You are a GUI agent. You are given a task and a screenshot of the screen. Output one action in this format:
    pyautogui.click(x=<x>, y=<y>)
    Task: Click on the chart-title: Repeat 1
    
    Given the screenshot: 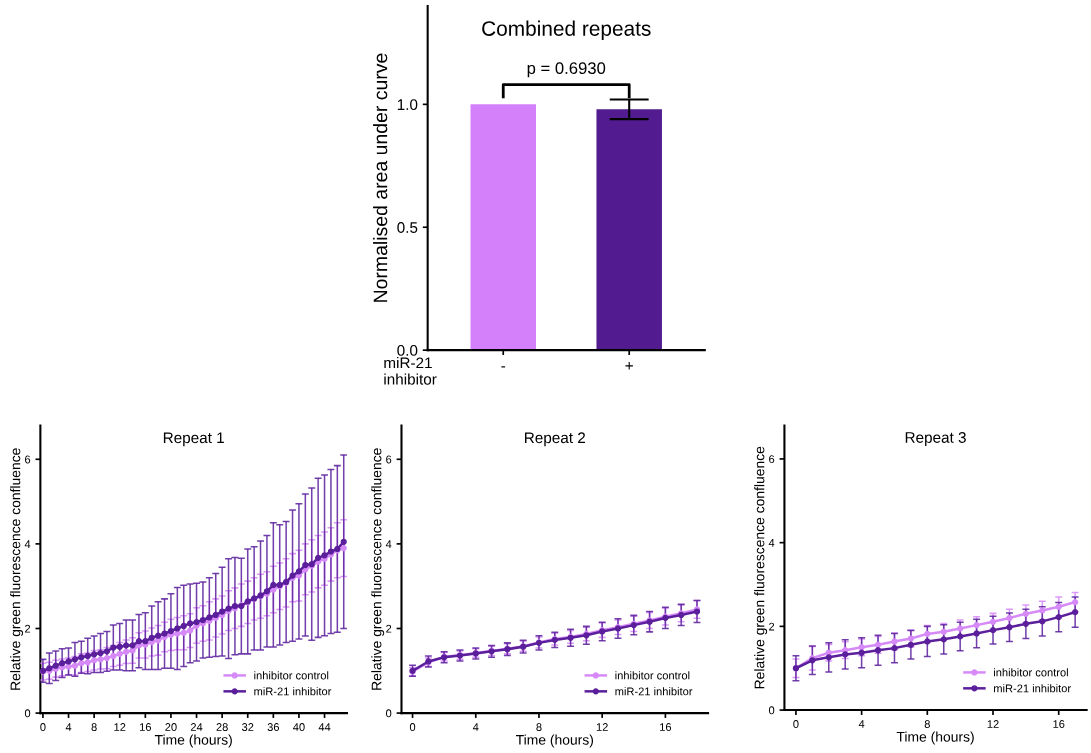 What is the action you would take?
    pyautogui.click(x=193, y=439)
    